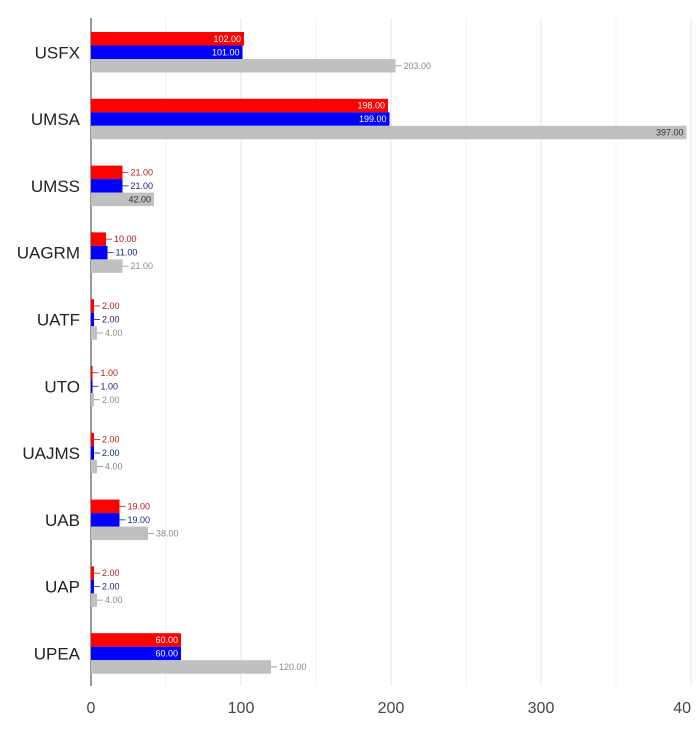  What do you see at coordinates (167, 533) in the screenshot?
I see `data-label: 38.00` at bounding box center [167, 533].